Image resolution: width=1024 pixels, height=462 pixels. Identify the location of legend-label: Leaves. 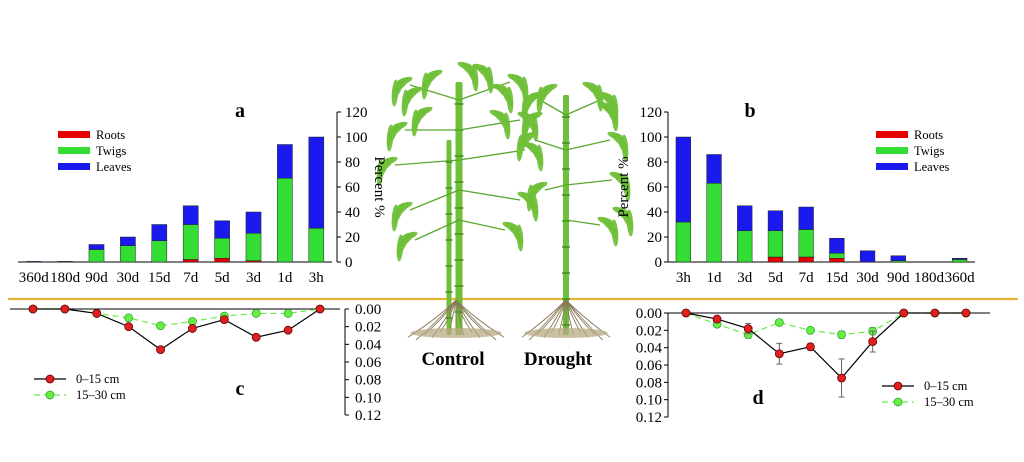
(932, 167).